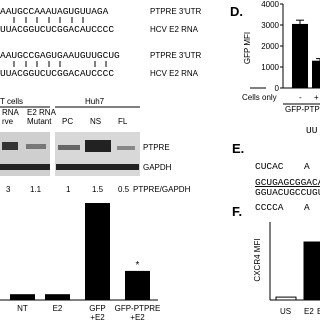  What do you see at coordinates (60, 55) in the screenshot?
I see `seq: AAUGCCGAGUGAAUGUUGCUG` at bounding box center [60, 55].